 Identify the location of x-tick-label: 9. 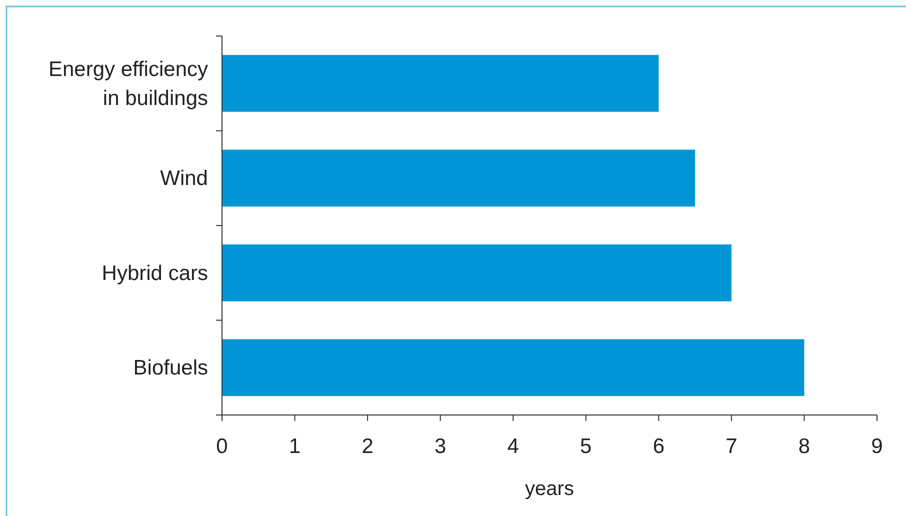
(877, 446).